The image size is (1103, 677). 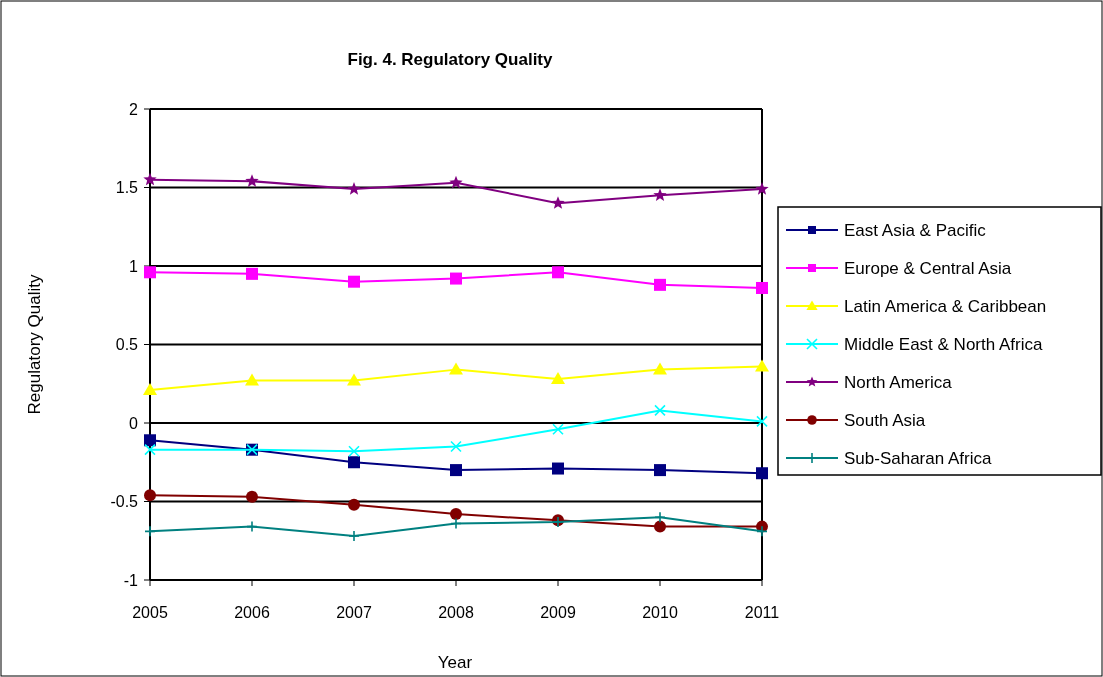 I want to click on y-tick-label: 1, so click(x=134, y=266).